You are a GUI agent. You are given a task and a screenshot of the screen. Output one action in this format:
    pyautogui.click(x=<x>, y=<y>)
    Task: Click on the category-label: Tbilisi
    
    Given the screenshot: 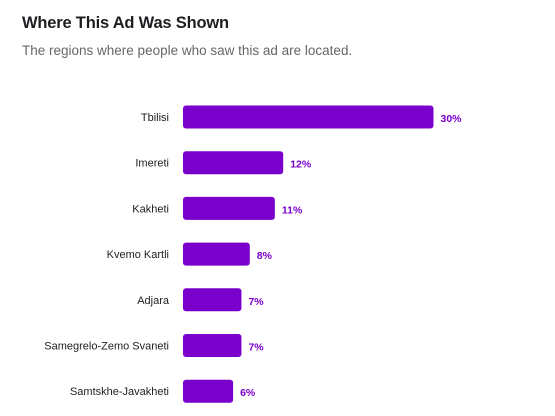 What is the action you would take?
    pyautogui.click(x=155, y=118)
    